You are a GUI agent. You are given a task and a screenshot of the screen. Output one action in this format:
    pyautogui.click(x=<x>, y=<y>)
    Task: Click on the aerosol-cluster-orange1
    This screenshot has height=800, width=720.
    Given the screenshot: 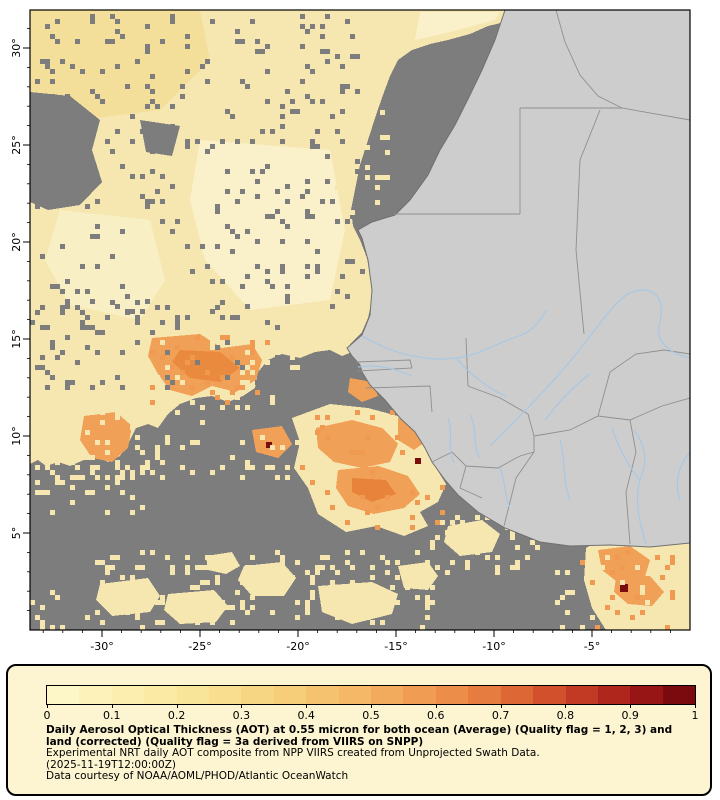 What is the action you would take?
    pyautogui.click(x=357, y=444)
    